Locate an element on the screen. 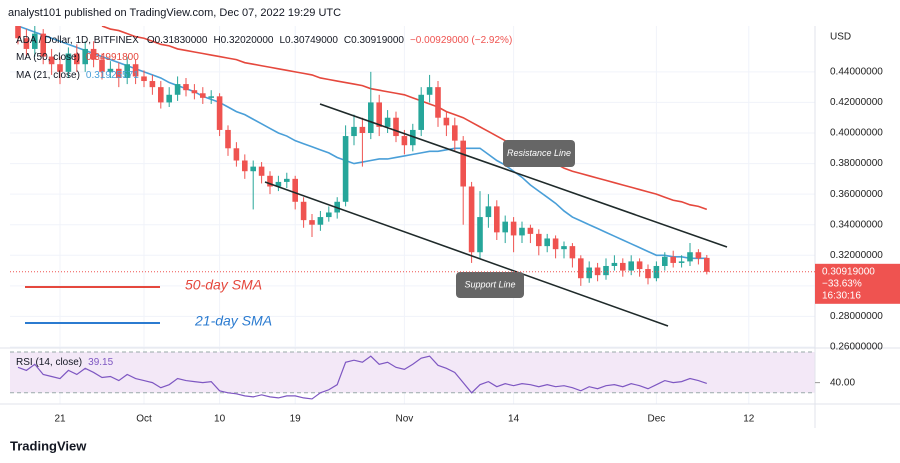  y-tick-label: 0.36000000 is located at coordinates (856, 194).